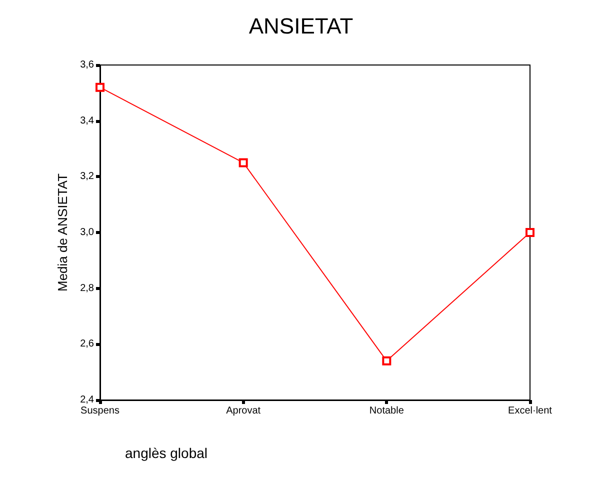 The width and height of the screenshot is (602, 479). I want to click on x-tick-label: Suspens, so click(100, 411).